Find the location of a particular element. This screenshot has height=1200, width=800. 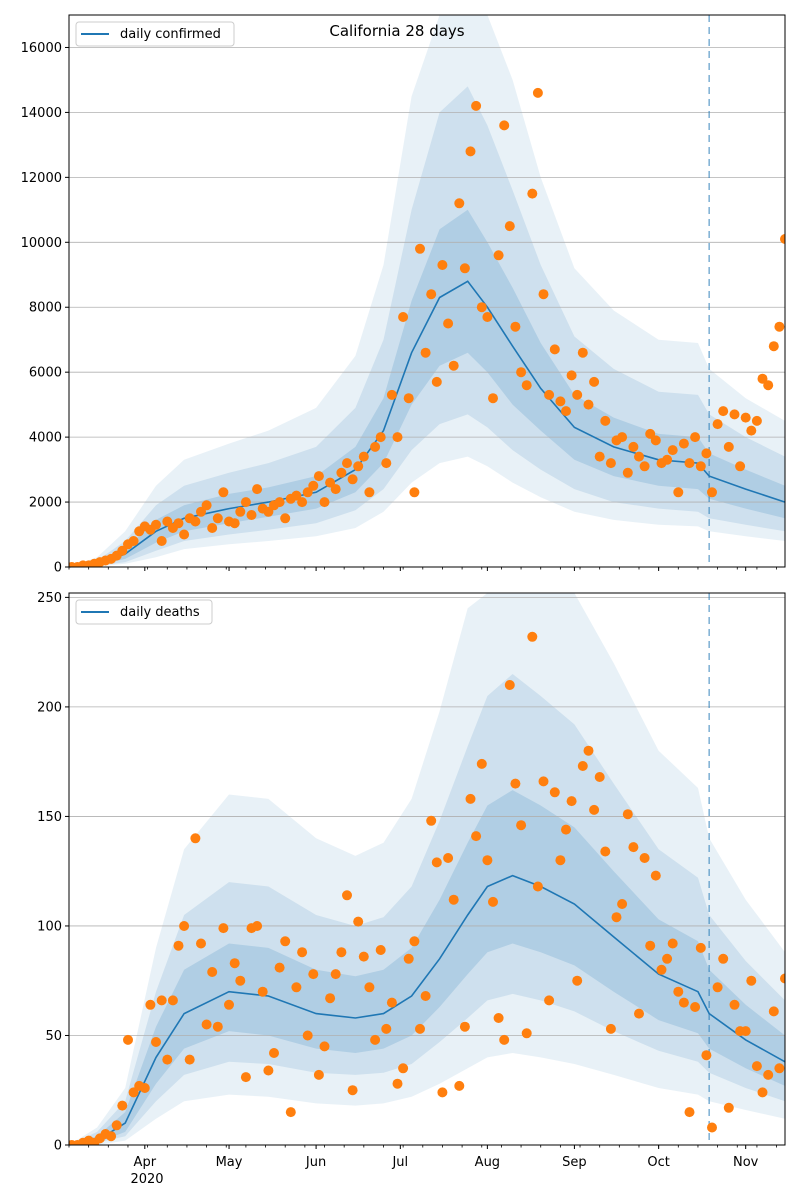

y-tick-label: 12000 is located at coordinates (41, 178).